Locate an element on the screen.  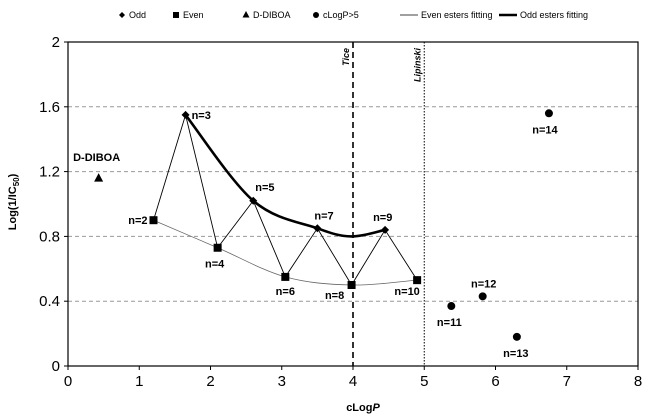
legend-label: D-DIBOA is located at coordinates (272, 15).